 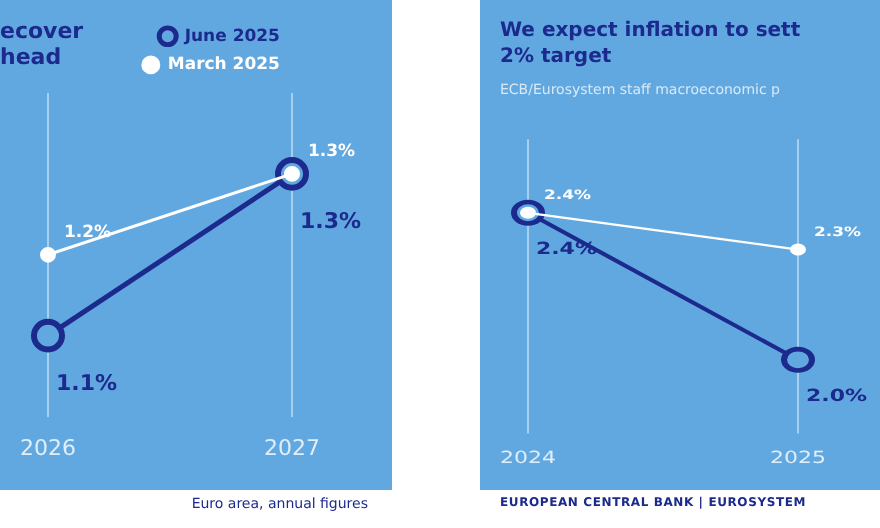 I want to click on chart-title: ecover head, so click(x=42, y=44).